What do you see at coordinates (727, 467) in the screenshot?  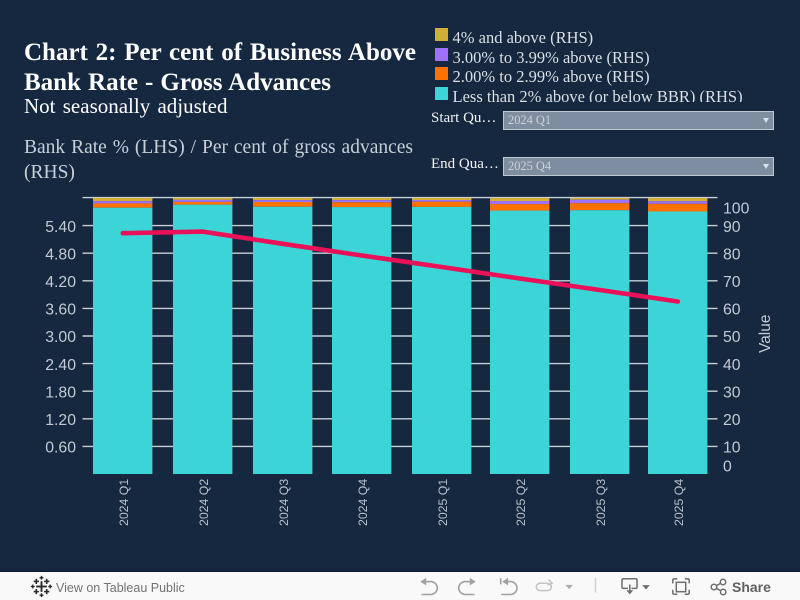 I see `svg-text: 0` at bounding box center [727, 467].